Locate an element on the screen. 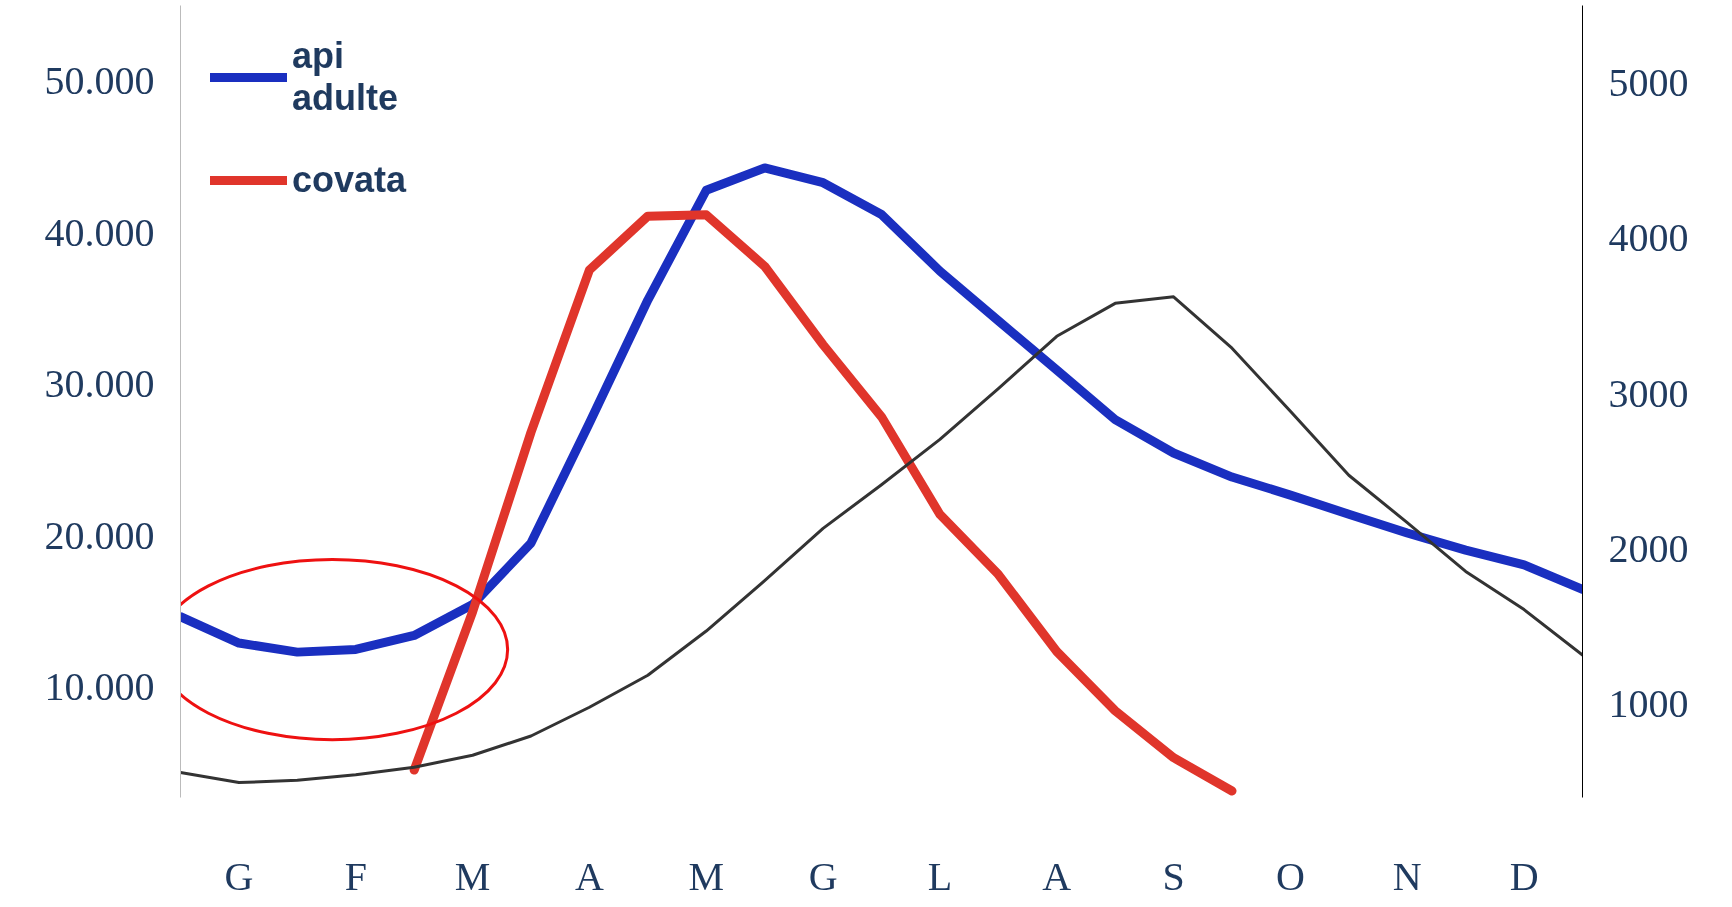  x-tick-label: F is located at coordinates (355, 876).